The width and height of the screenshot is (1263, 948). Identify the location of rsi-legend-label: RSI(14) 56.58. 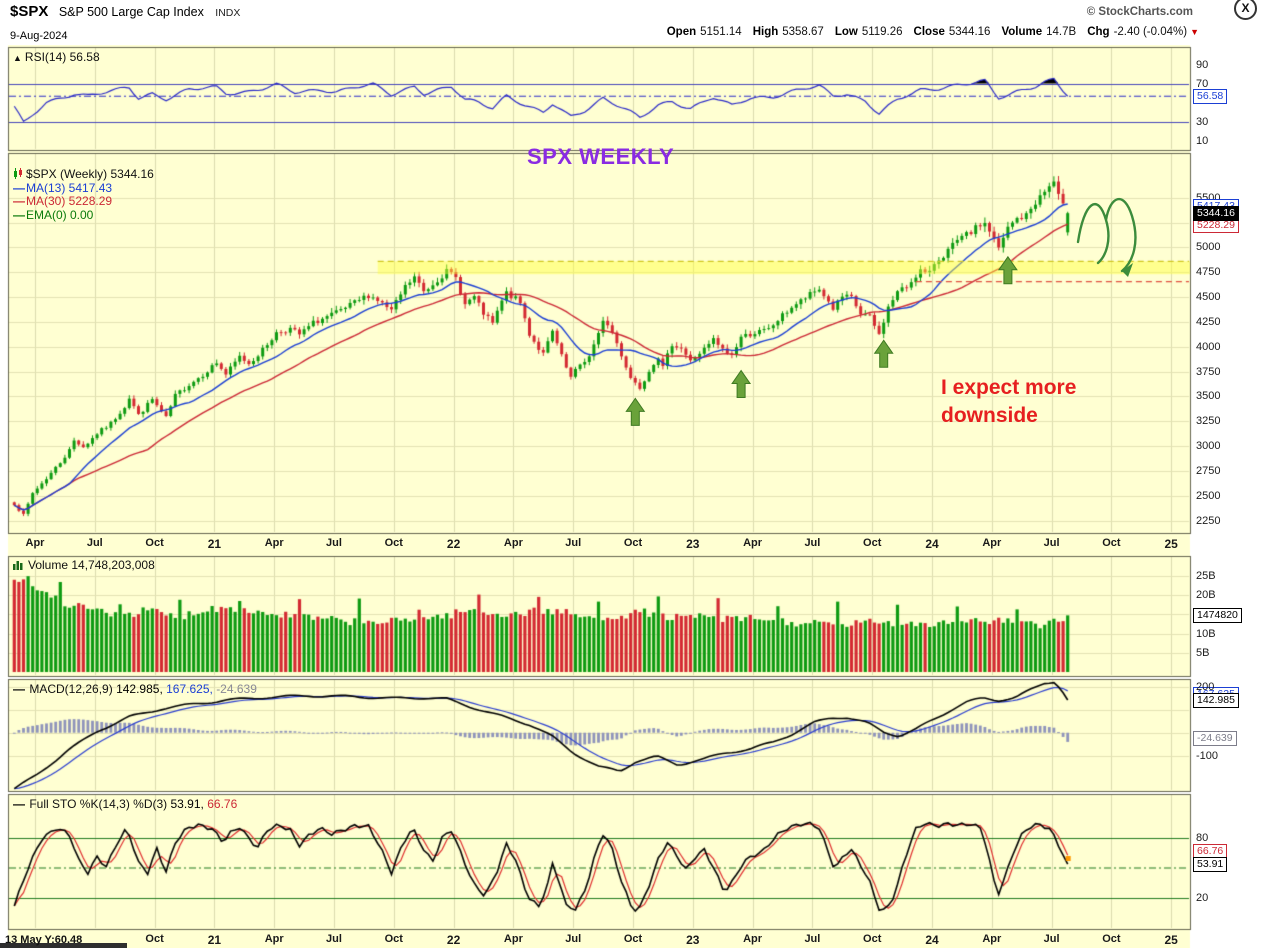
(62, 57).